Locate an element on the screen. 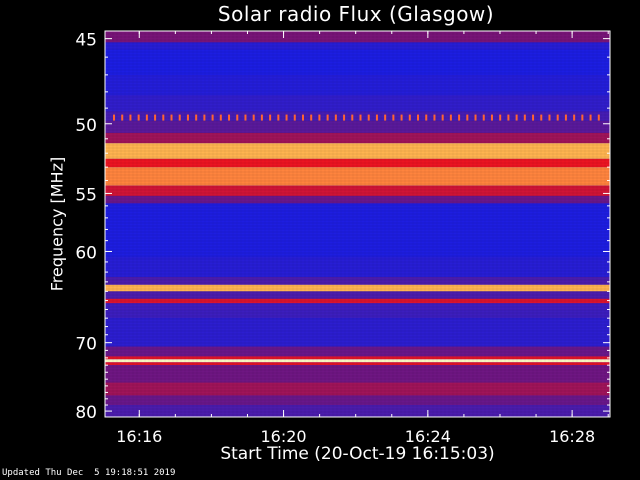  x-tick-label: 16:16 is located at coordinates (139, 436).